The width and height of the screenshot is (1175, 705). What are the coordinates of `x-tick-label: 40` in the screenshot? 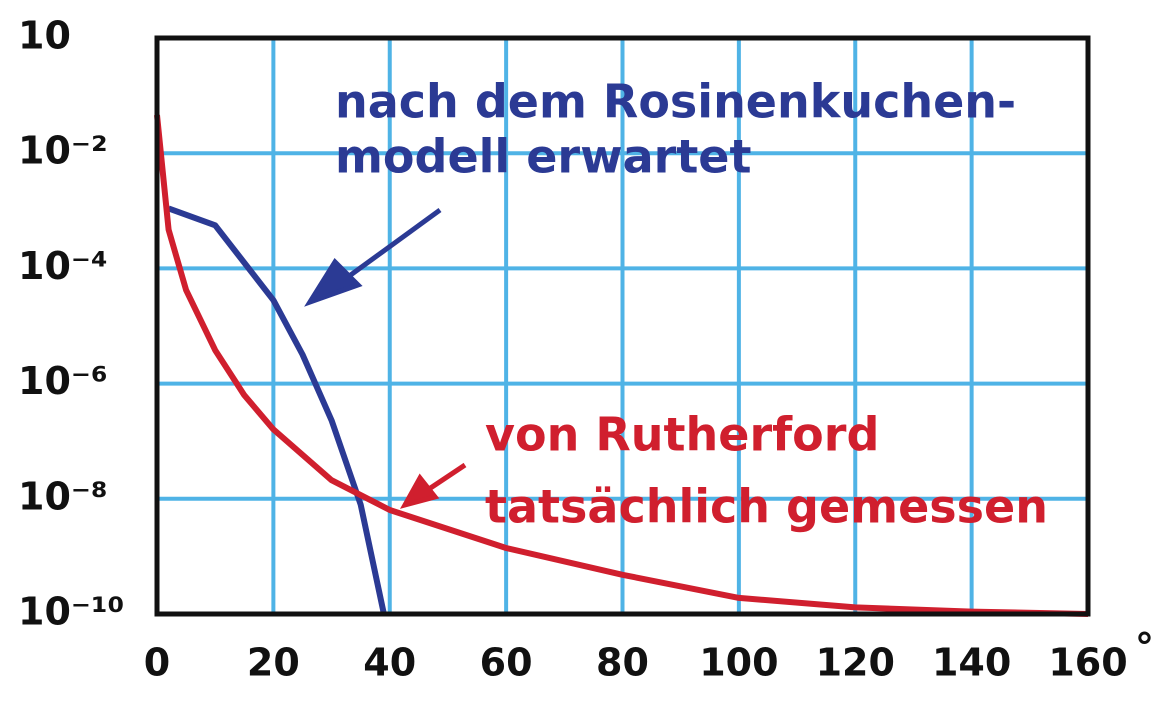 It's located at (389, 663).